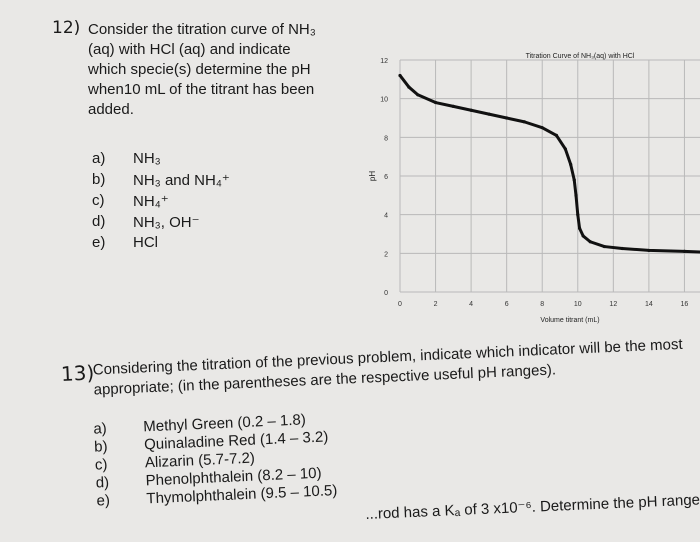 This screenshot has height=542, width=700. Describe the element at coordinates (549, 164) in the screenshot. I see `titration-curve-line` at that location.